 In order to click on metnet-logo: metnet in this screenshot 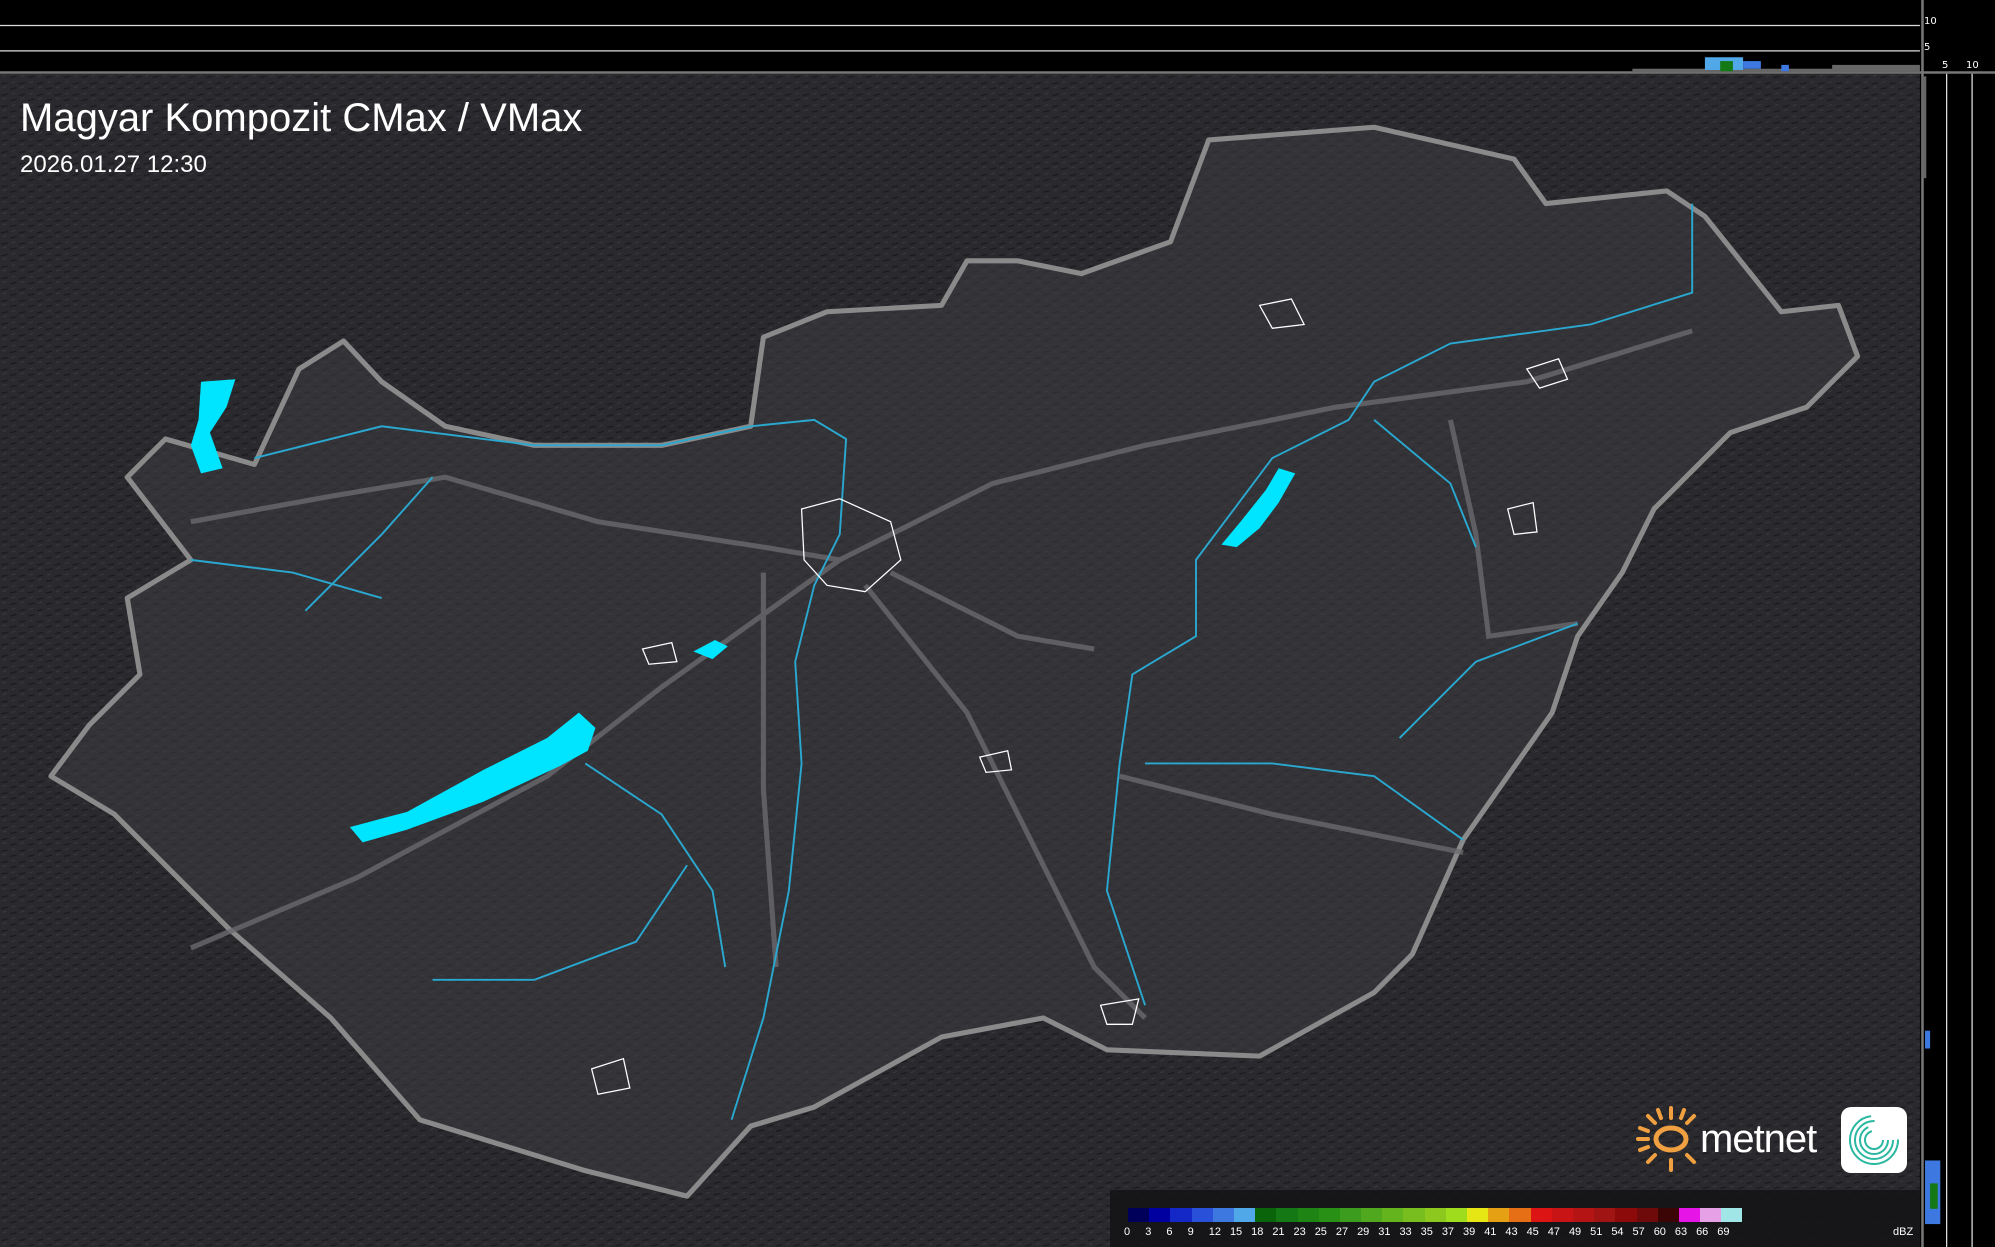, I will do `click(1726, 1139)`.